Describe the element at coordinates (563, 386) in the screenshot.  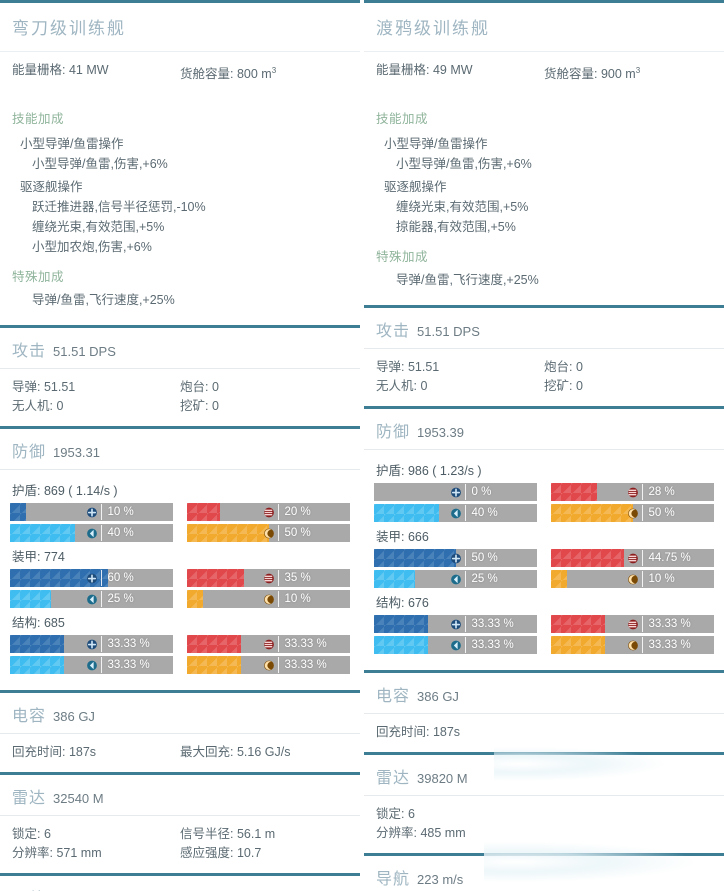
I see `mining-stat: 挖矿: 0` at that location.